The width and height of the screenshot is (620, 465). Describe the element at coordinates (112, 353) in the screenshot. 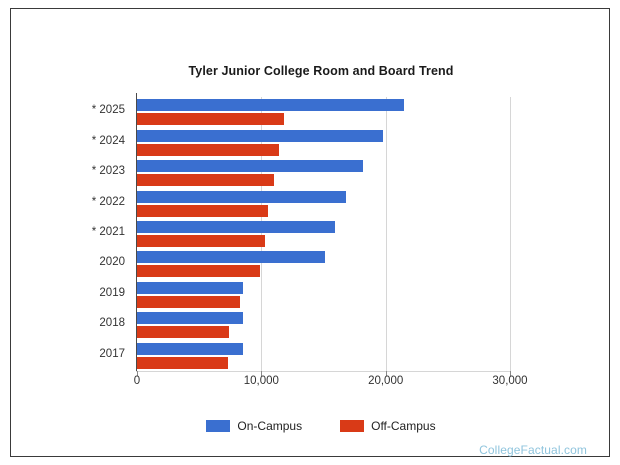

I see `y-axis-tick-label: 2017` at that location.